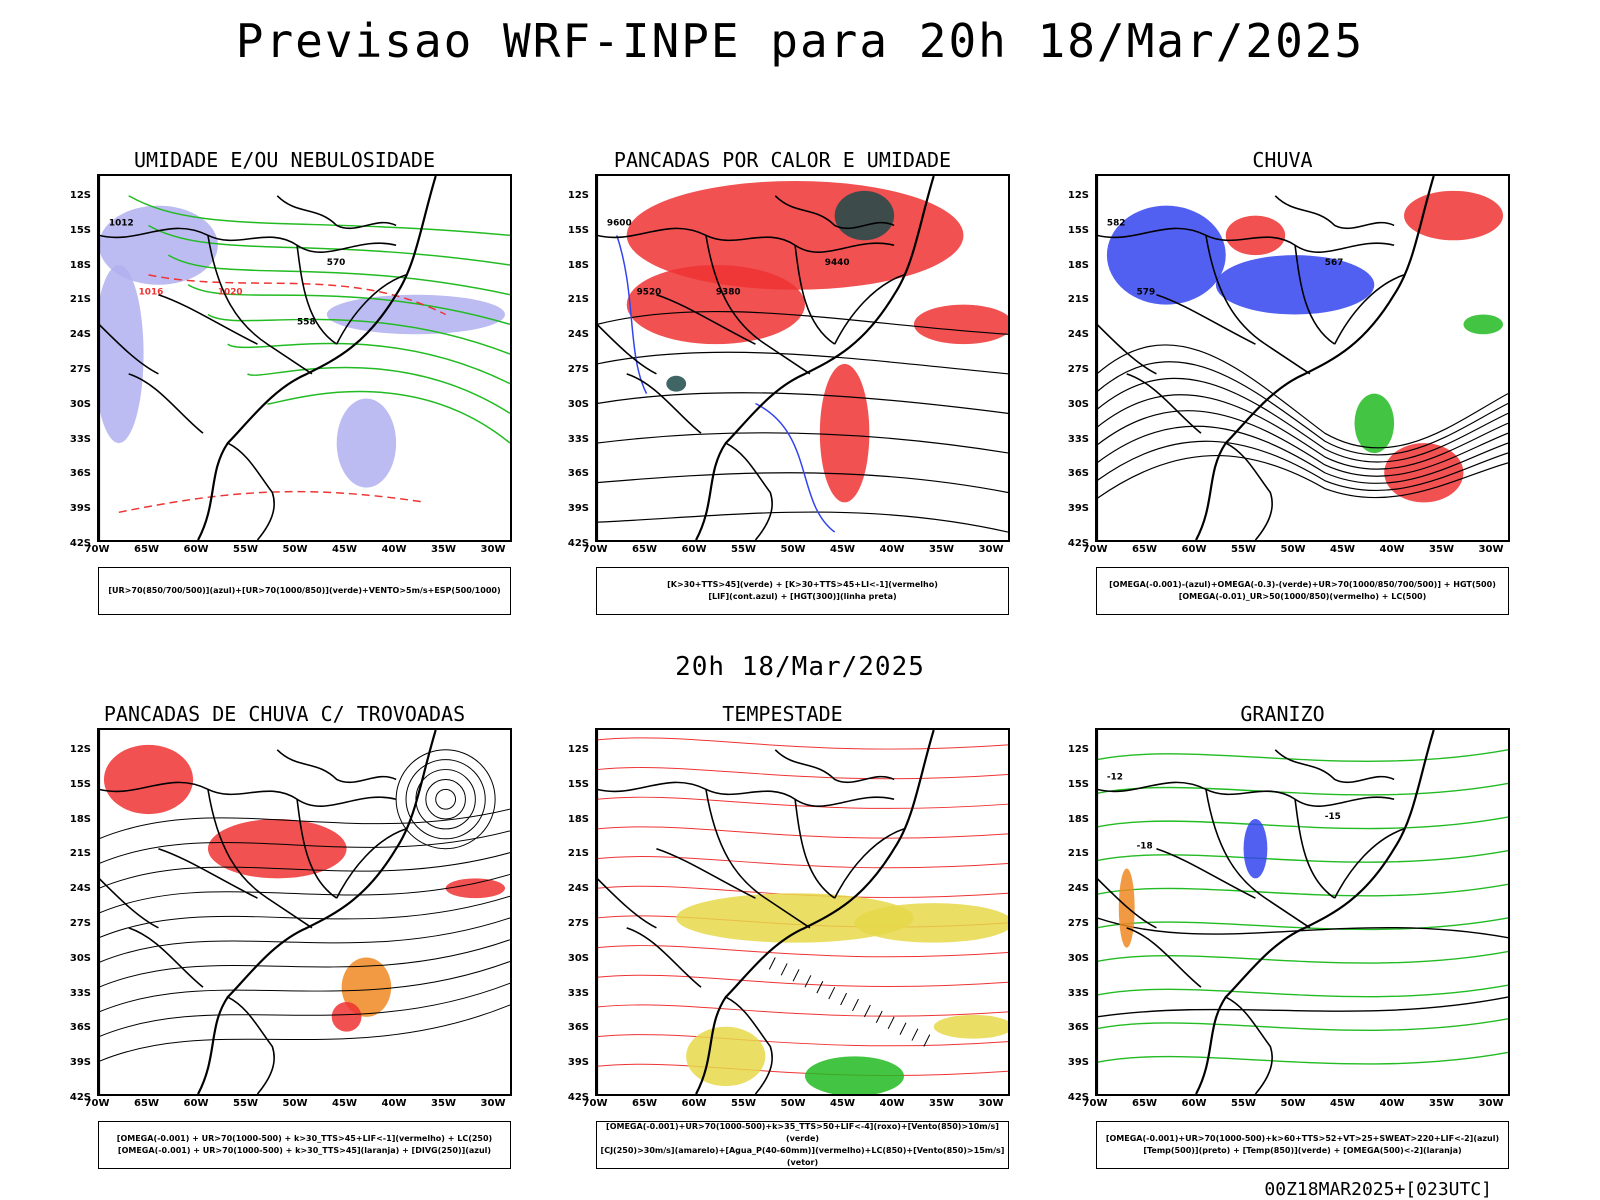 The width and height of the screenshot is (1600, 1200). Describe the element at coordinates (892, 549) in the screenshot. I see `lon-tick-label: 40W` at that location.